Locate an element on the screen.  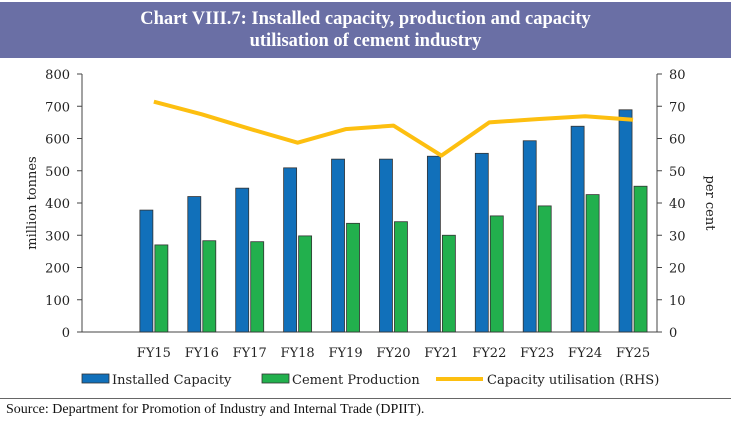
left-tick-label: 800 is located at coordinates (57, 75).